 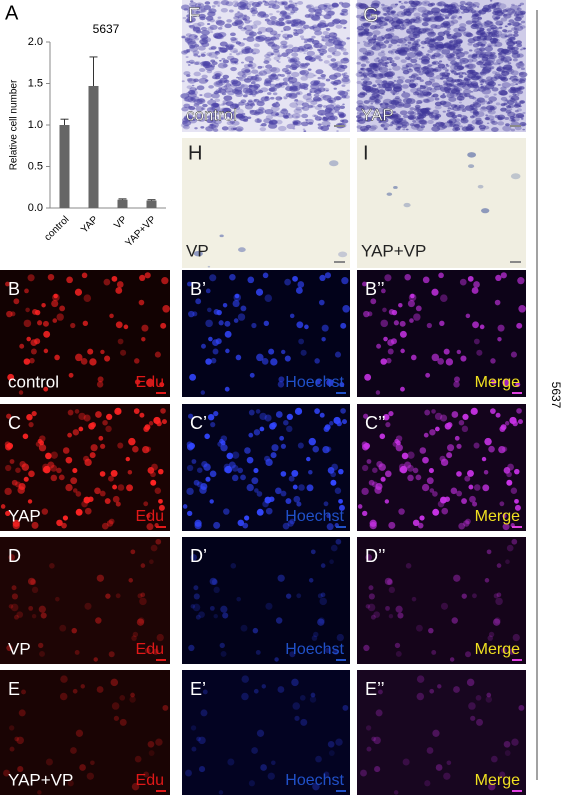 What do you see at coordinates (90, 225) in the screenshot?
I see `x-tick-label: YAP` at bounding box center [90, 225].